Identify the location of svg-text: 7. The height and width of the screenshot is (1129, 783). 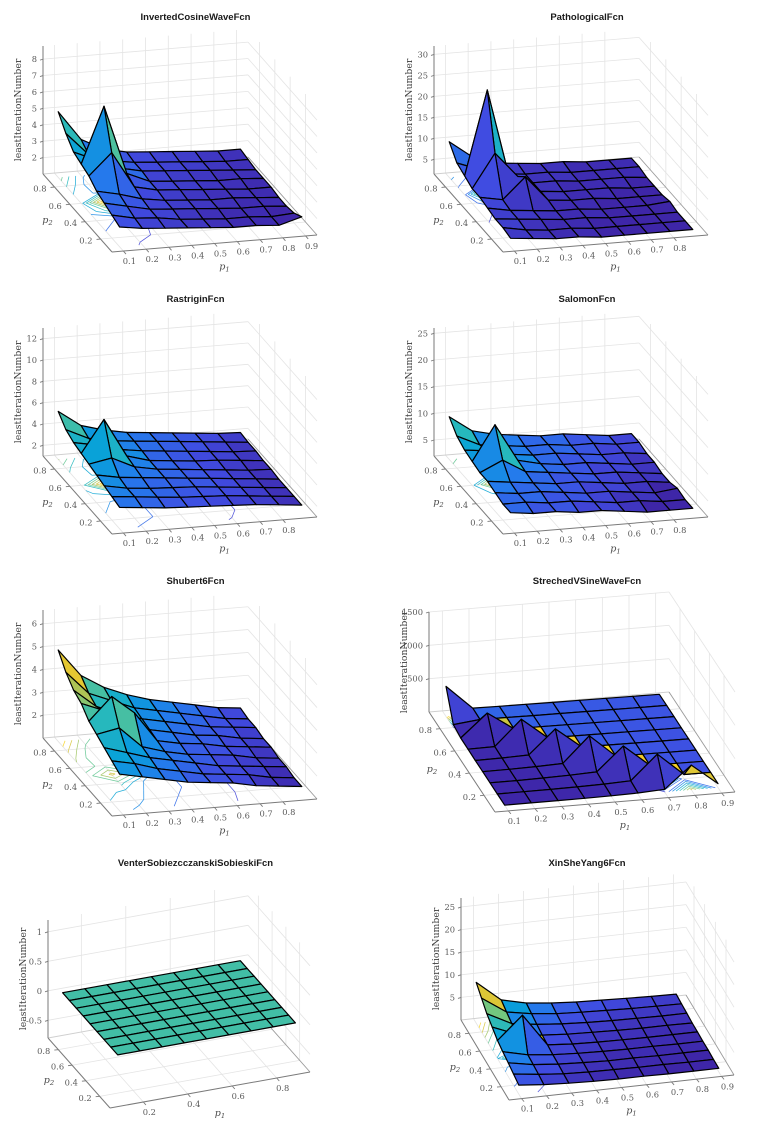
(34, 76).